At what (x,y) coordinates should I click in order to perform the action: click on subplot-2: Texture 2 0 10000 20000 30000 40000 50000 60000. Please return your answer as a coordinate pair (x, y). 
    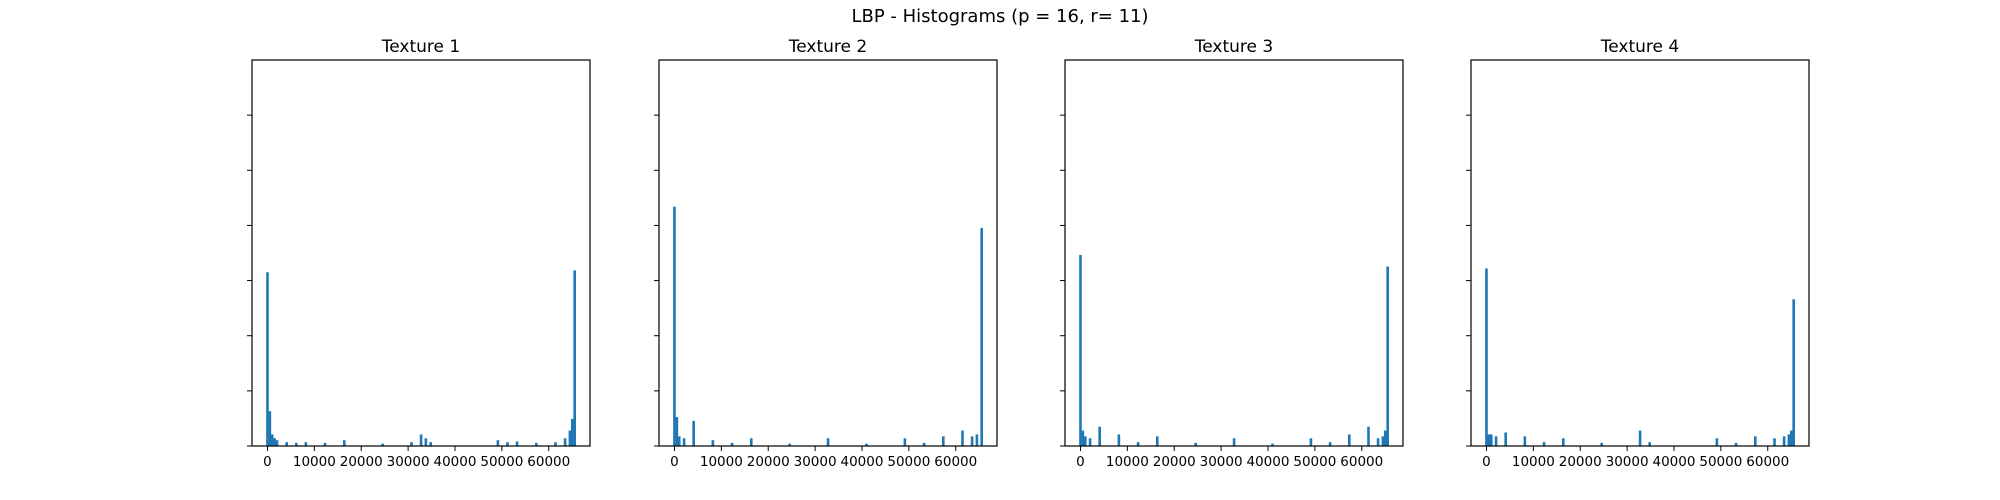
    Looking at the image, I should click on (826, 253).